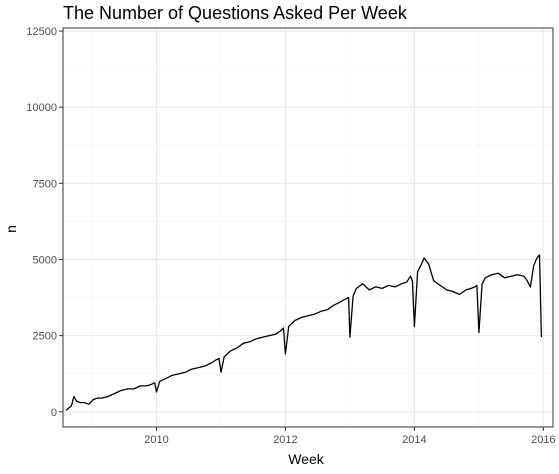 This screenshot has width=559, height=474. I want to click on x-tick-label: 2016, so click(543, 440).